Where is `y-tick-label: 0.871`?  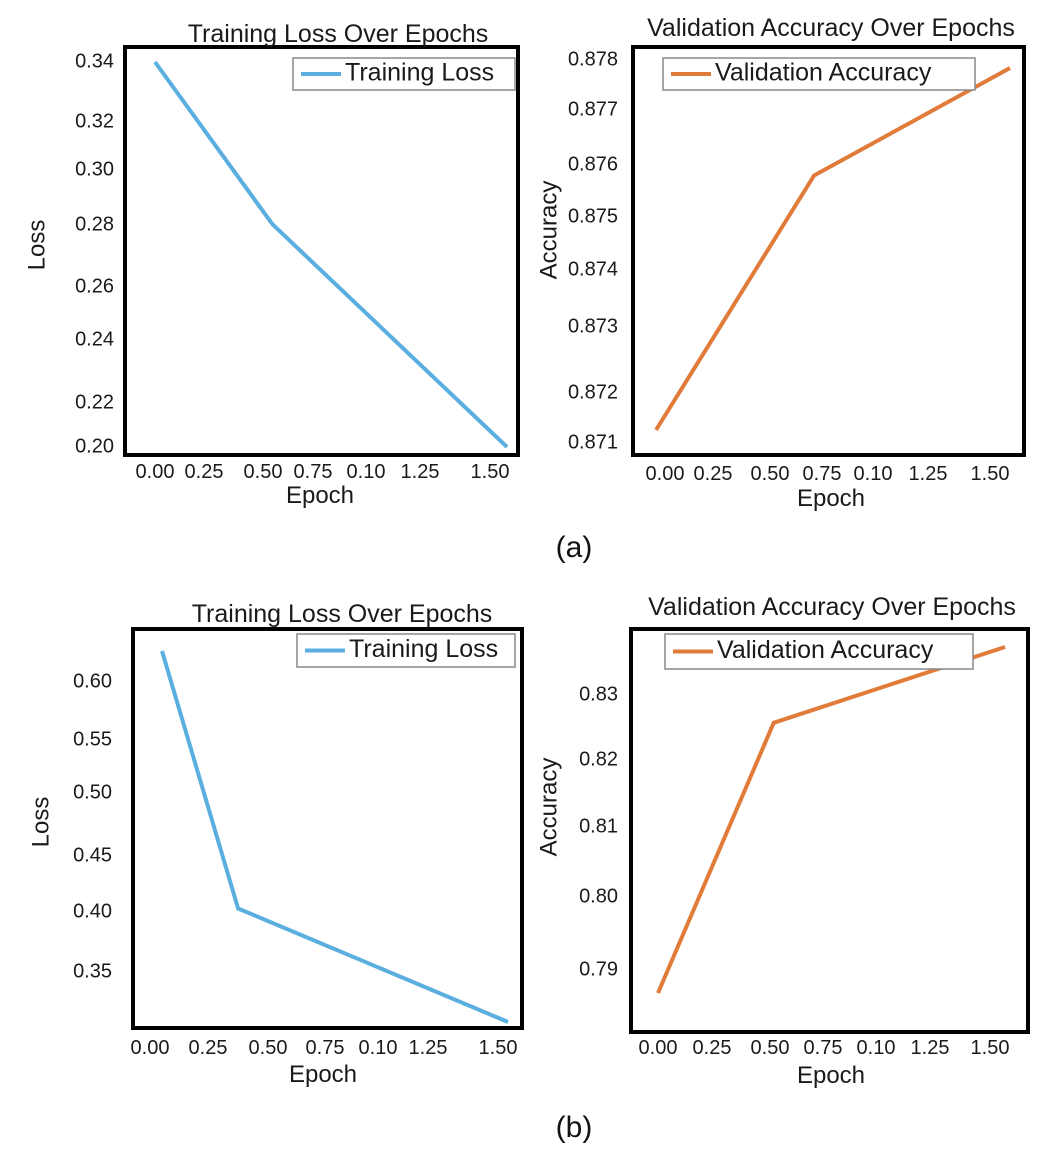
y-tick-label: 0.871 is located at coordinates (593, 442).